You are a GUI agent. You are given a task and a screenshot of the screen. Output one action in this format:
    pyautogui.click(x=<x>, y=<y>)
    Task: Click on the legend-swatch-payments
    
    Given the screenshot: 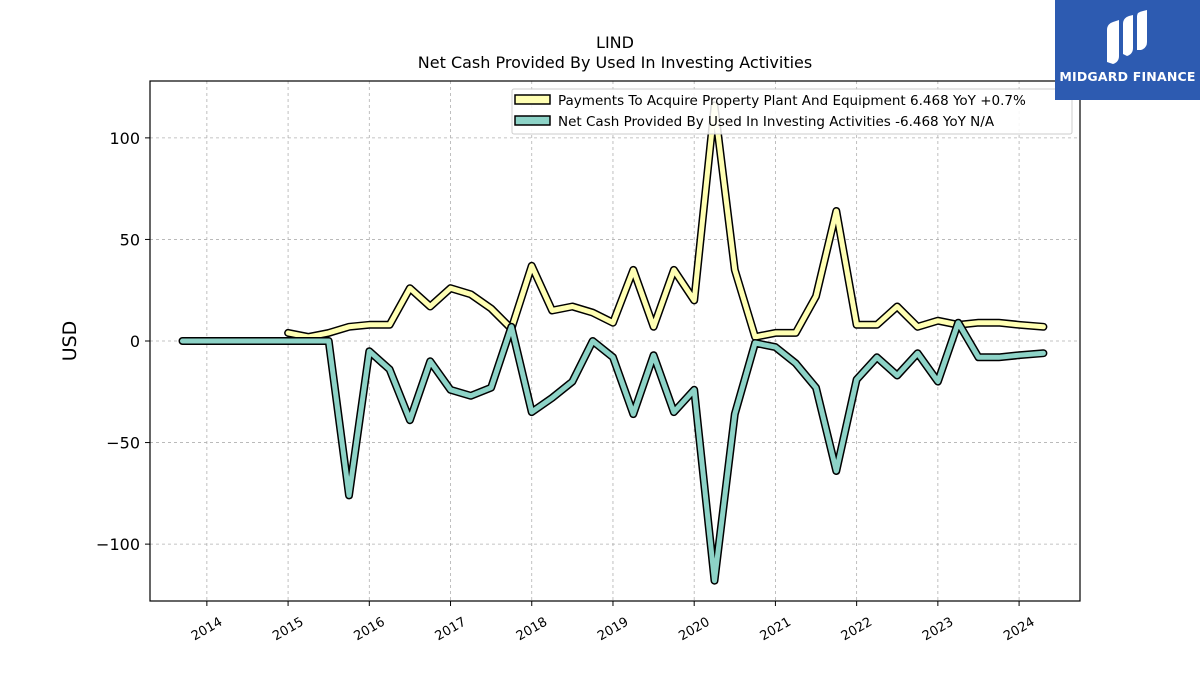 What is the action you would take?
    pyautogui.click(x=532, y=99)
    